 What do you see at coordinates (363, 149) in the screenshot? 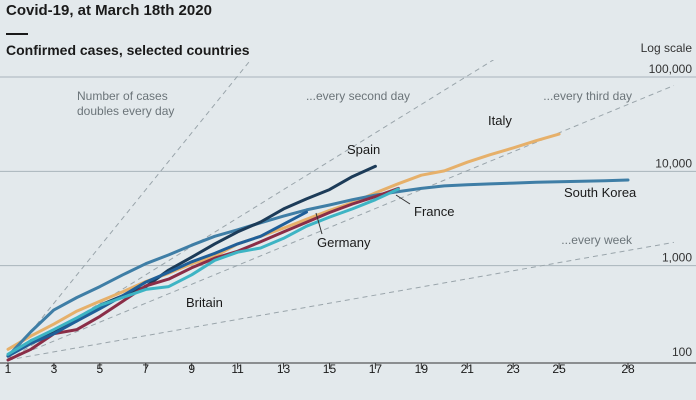
I see `series-label-spain: Spain` at bounding box center [363, 149].